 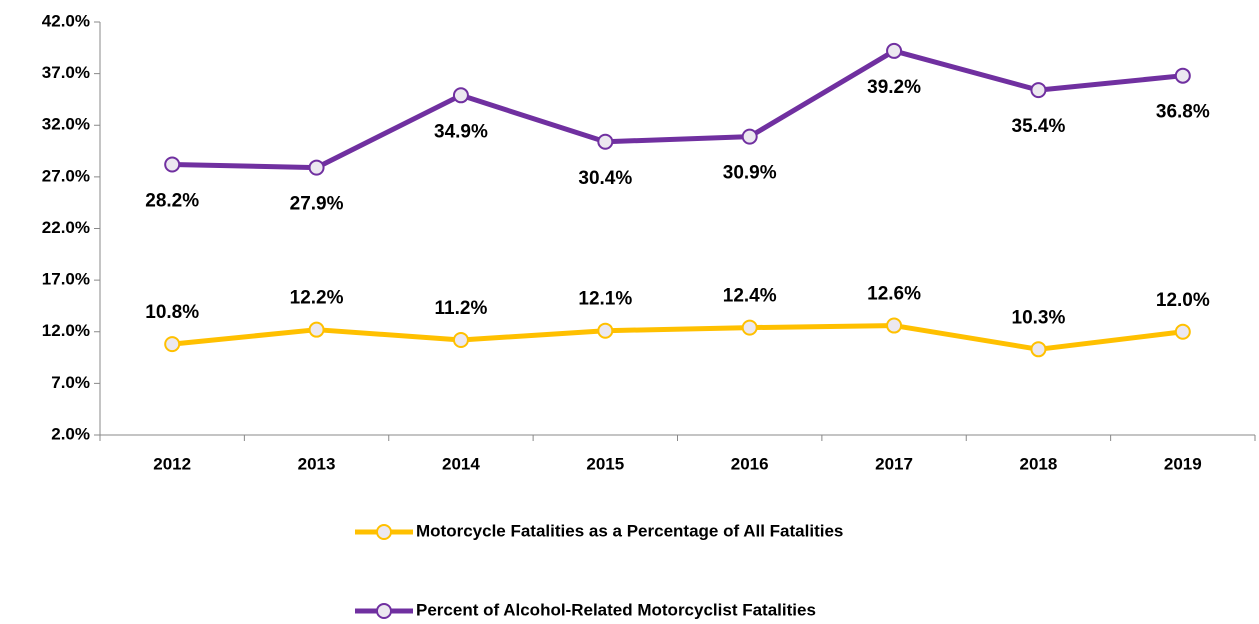 What do you see at coordinates (1183, 463) in the screenshot?
I see `x-tick-label: 2019` at bounding box center [1183, 463].